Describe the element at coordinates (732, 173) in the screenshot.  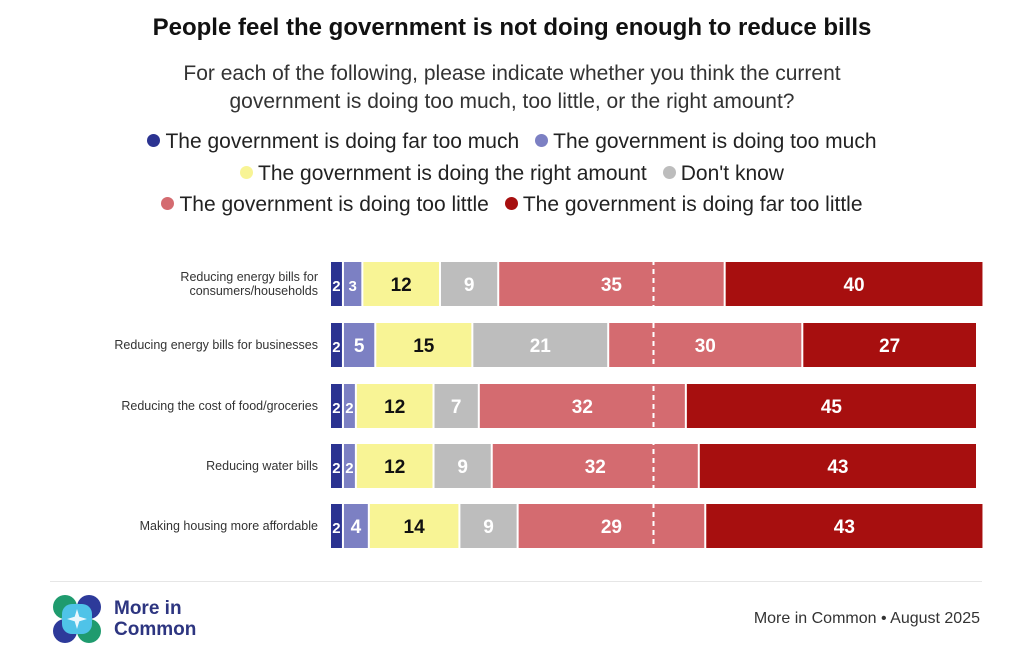
I see `legend-label: Don't know` at that location.